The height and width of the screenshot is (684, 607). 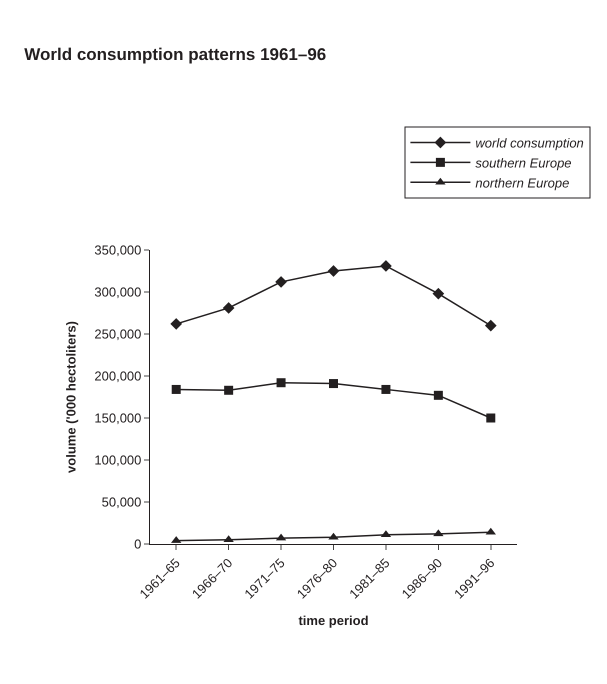 What do you see at coordinates (333, 620) in the screenshot?
I see `x-axis-title: time period` at bounding box center [333, 620].